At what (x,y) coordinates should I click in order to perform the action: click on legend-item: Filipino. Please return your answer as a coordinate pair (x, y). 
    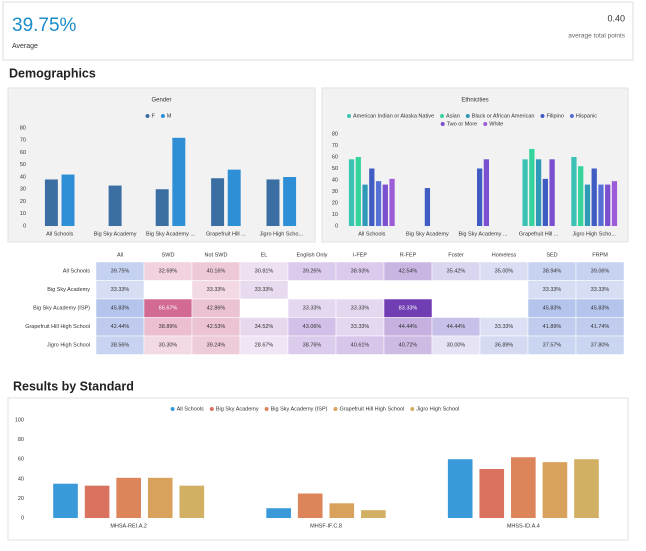
    Looking at the image, I should click on (552, 116).